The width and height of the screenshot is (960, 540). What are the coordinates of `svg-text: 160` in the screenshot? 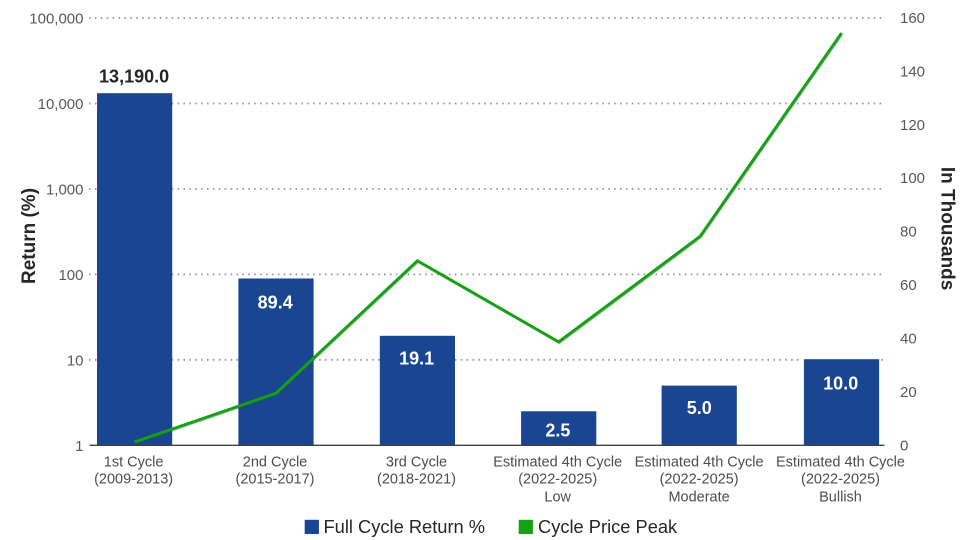 It's located at (912, 18).